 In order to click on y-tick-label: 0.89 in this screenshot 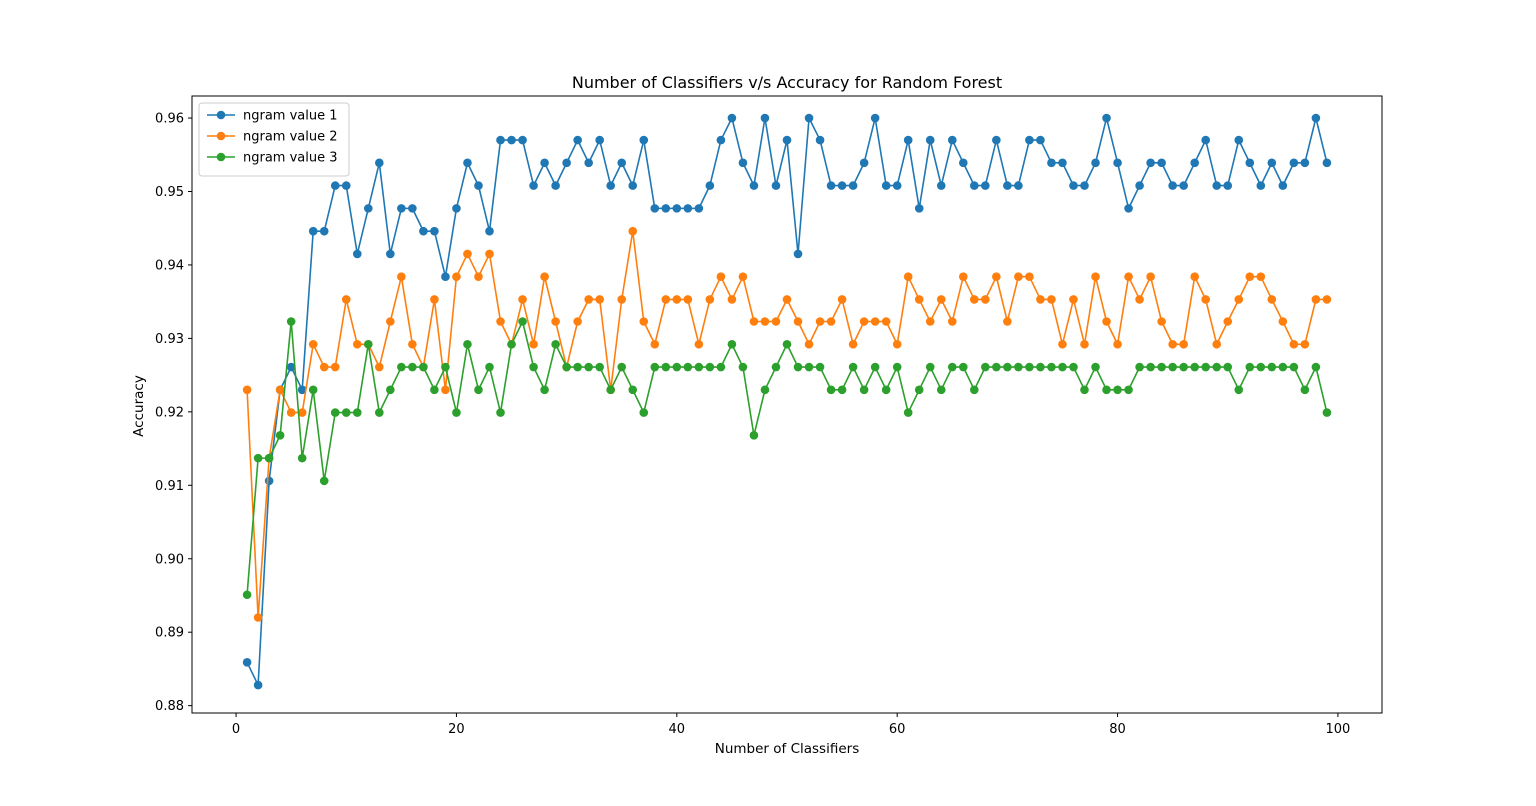, I will do `click(169, 633)`.